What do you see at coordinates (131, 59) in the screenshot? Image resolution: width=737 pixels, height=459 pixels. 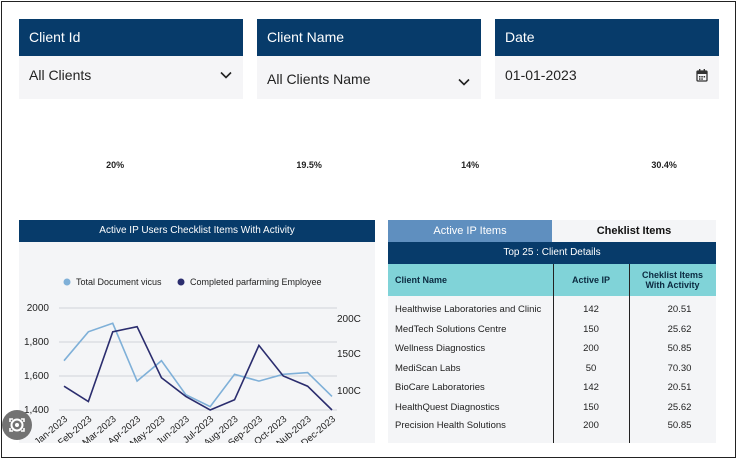 I see `filter-client-id: Client Id All Clients` at bounding box center [131, 59].